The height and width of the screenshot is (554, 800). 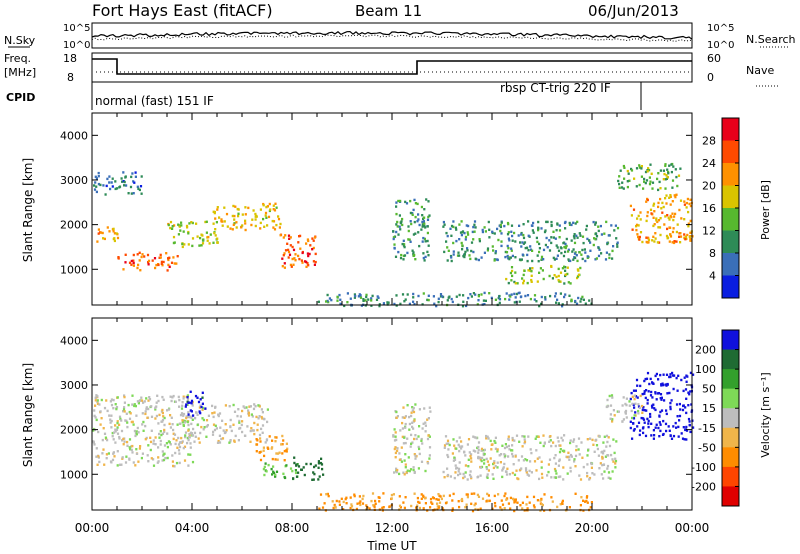 I want to click on colorbar-segment, so click(x=730, y=379).